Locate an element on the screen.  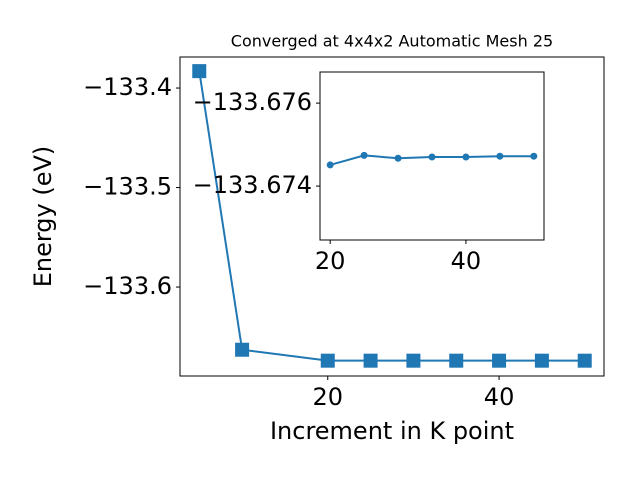
y-tick-label: −133.4 is located at coordinates (127, 87).